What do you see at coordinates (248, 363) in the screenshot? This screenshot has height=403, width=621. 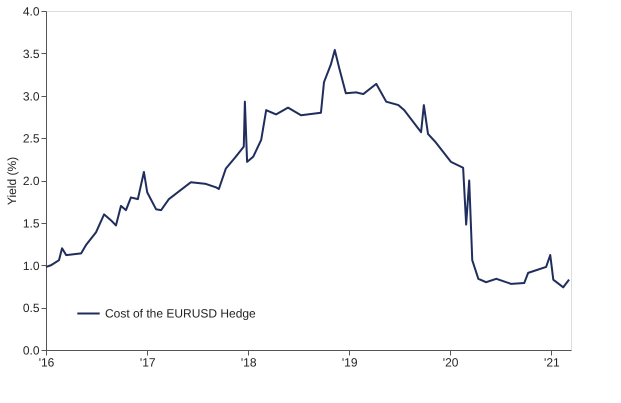 I see `x-tick-label: '18` at bounding box center [248, 363].